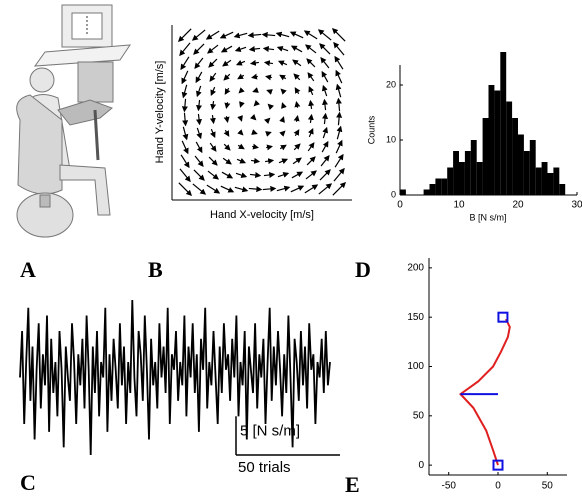 The width and height of the screenshot is (582, 500). Describe the element at coordinates (503, 317) in the screenshot. I see `target-marker` at that location.